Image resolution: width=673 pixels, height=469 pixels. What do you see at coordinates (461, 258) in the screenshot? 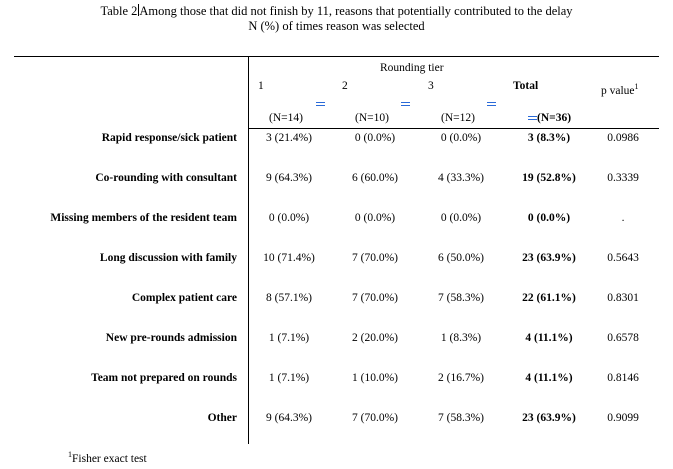
I see `tier-3-cell: 6 (50.0%)` at bounding box center [461, 258].